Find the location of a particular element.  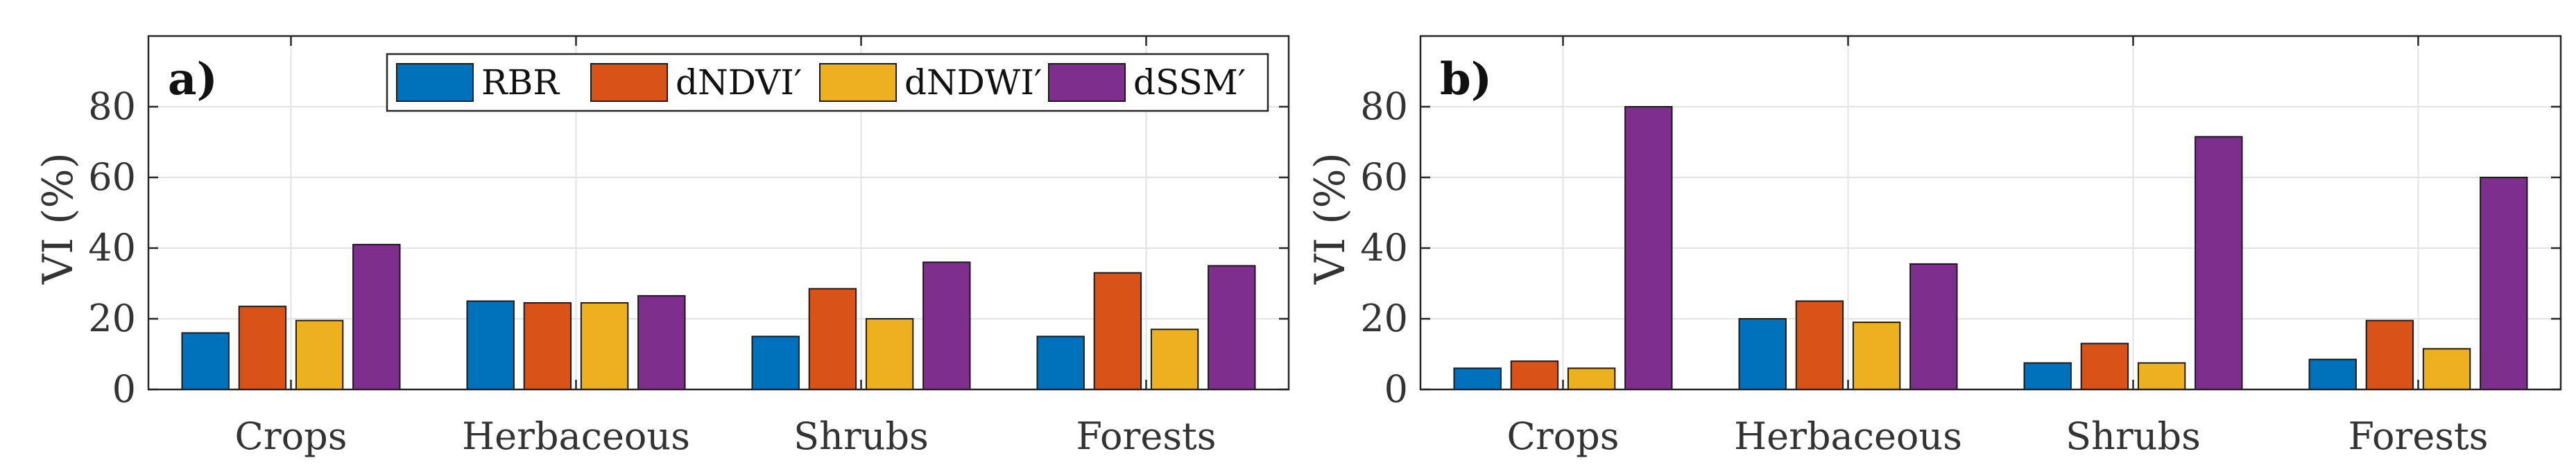

legend-swatch-dndvi is located at coordinates (629, 82).